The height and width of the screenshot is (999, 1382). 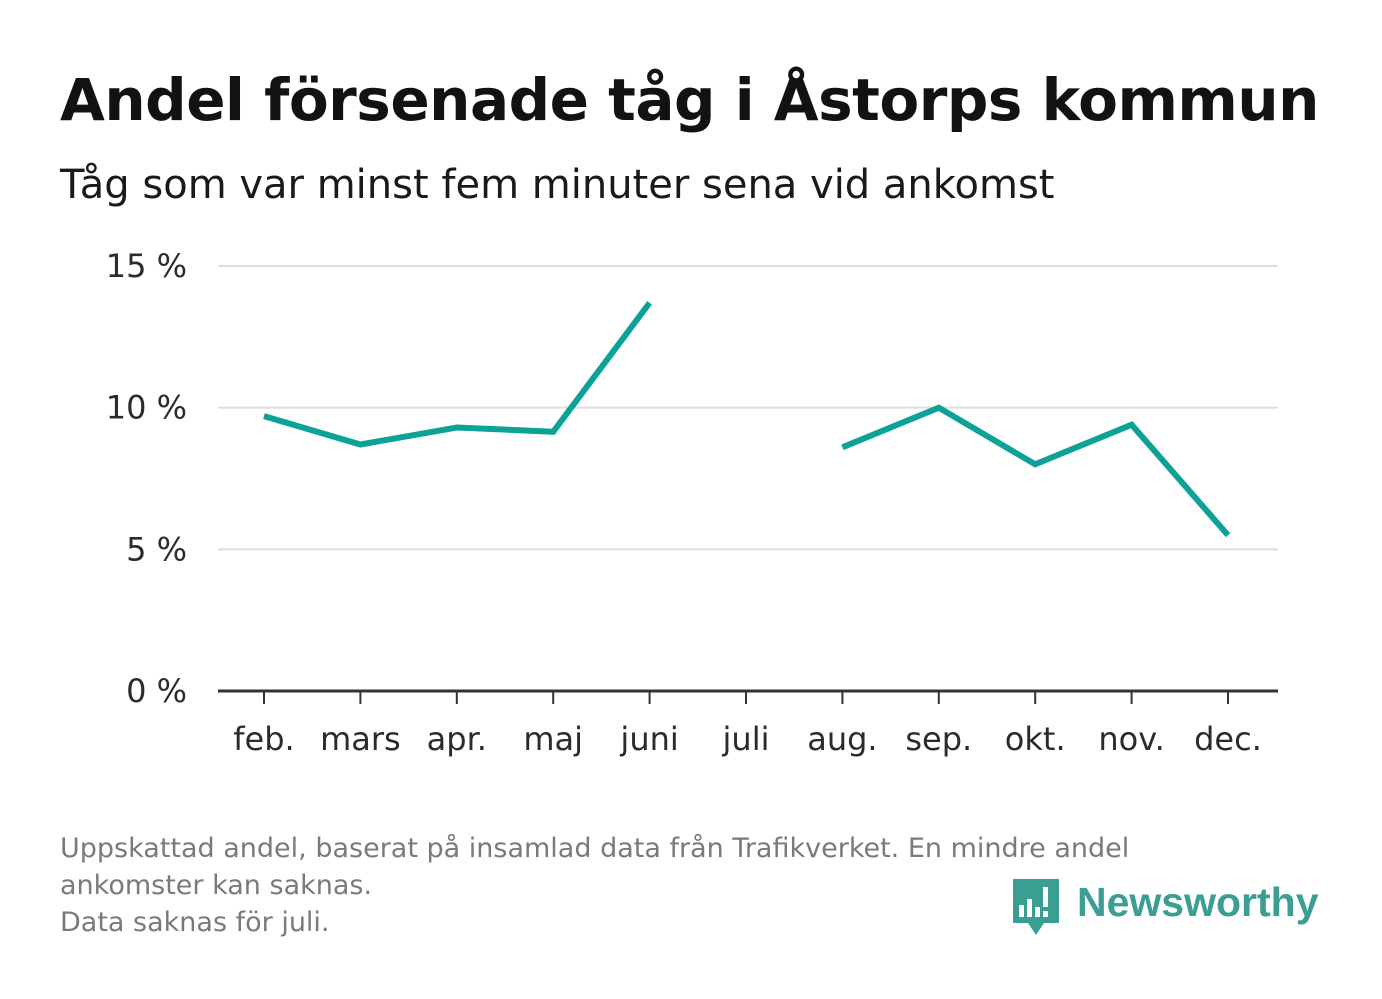 What do you see at coordinates (553, 739) in the screenshot?
I see `x-tick-label: maj` at bounding box center [553, 739].